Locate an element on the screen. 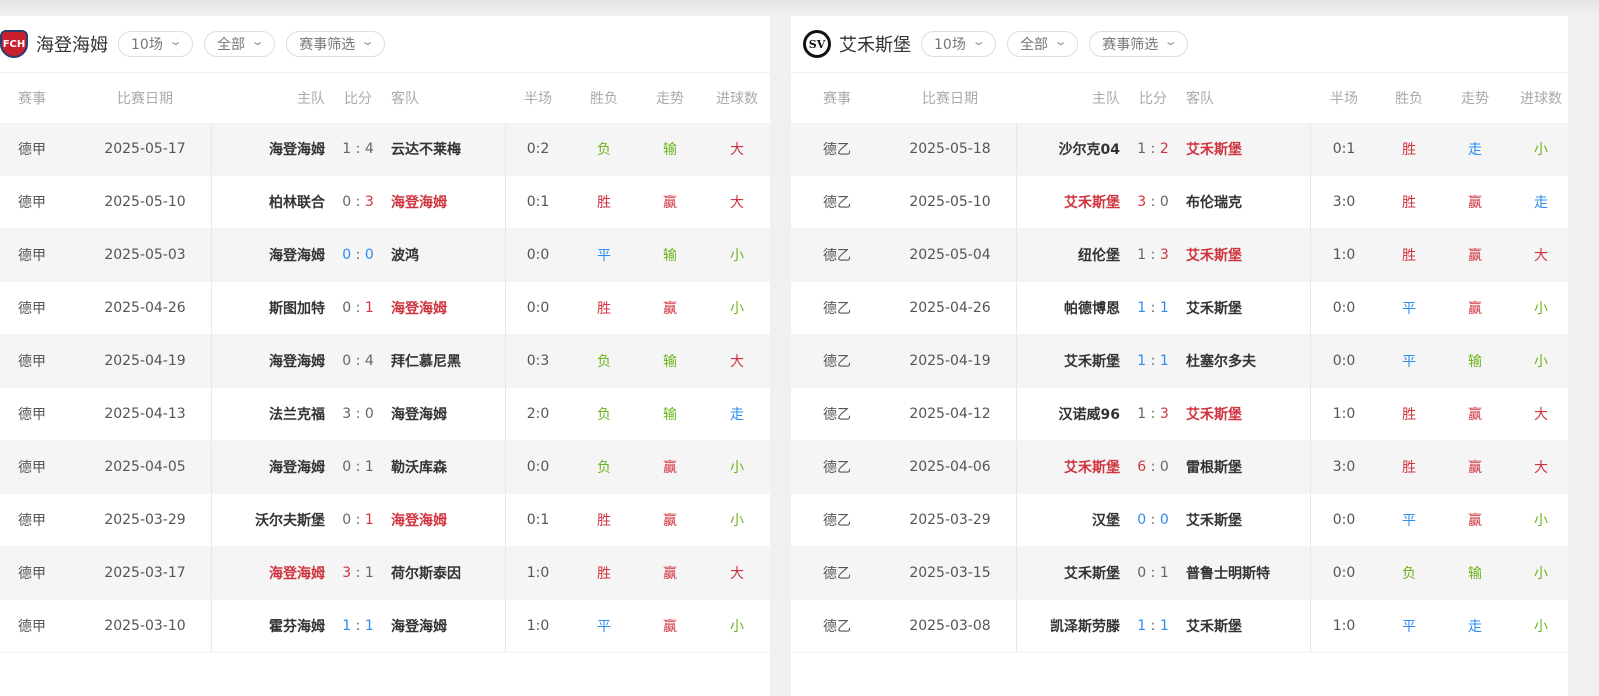  home-team: 帕德博恩 is located at coordinates (1092, 309).